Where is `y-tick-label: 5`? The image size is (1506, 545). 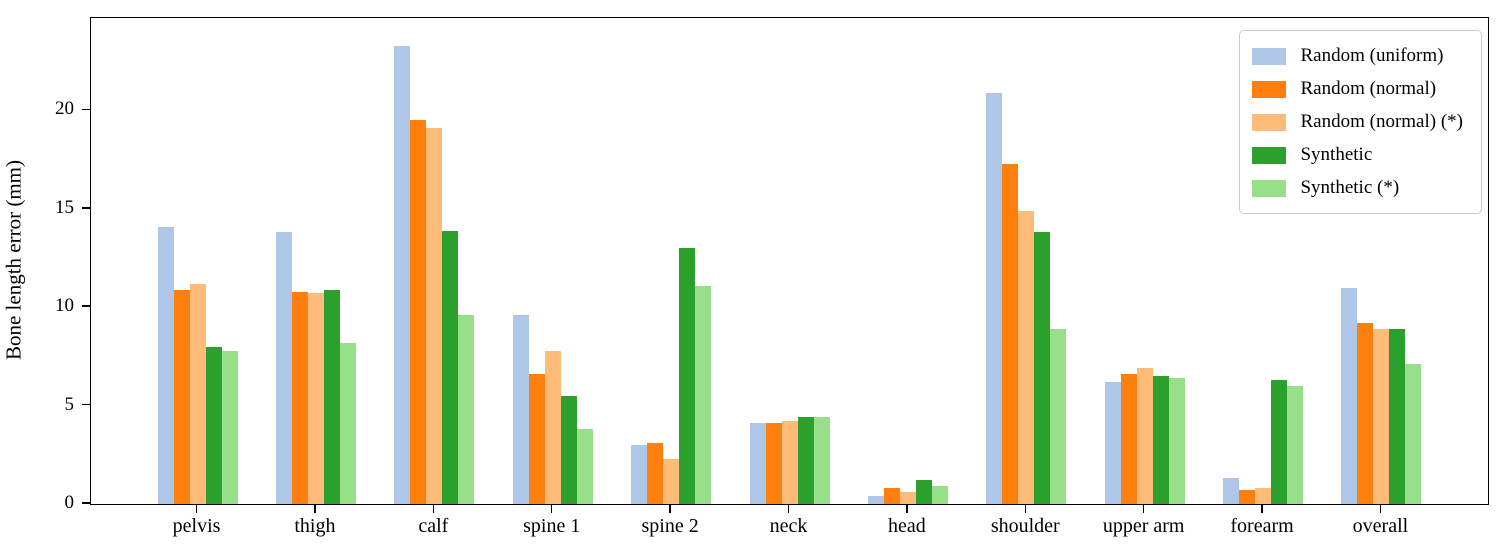
y-tick-label: 5 is located at coordinates (69, 404).